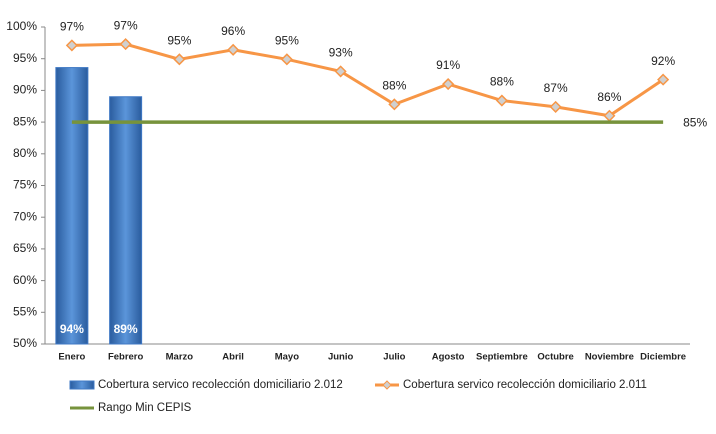 The image size is (716, 434). Describe the element at coordinates (502, 357) in the screenshot. I see `x-tick-label: Septiembre` at that location.